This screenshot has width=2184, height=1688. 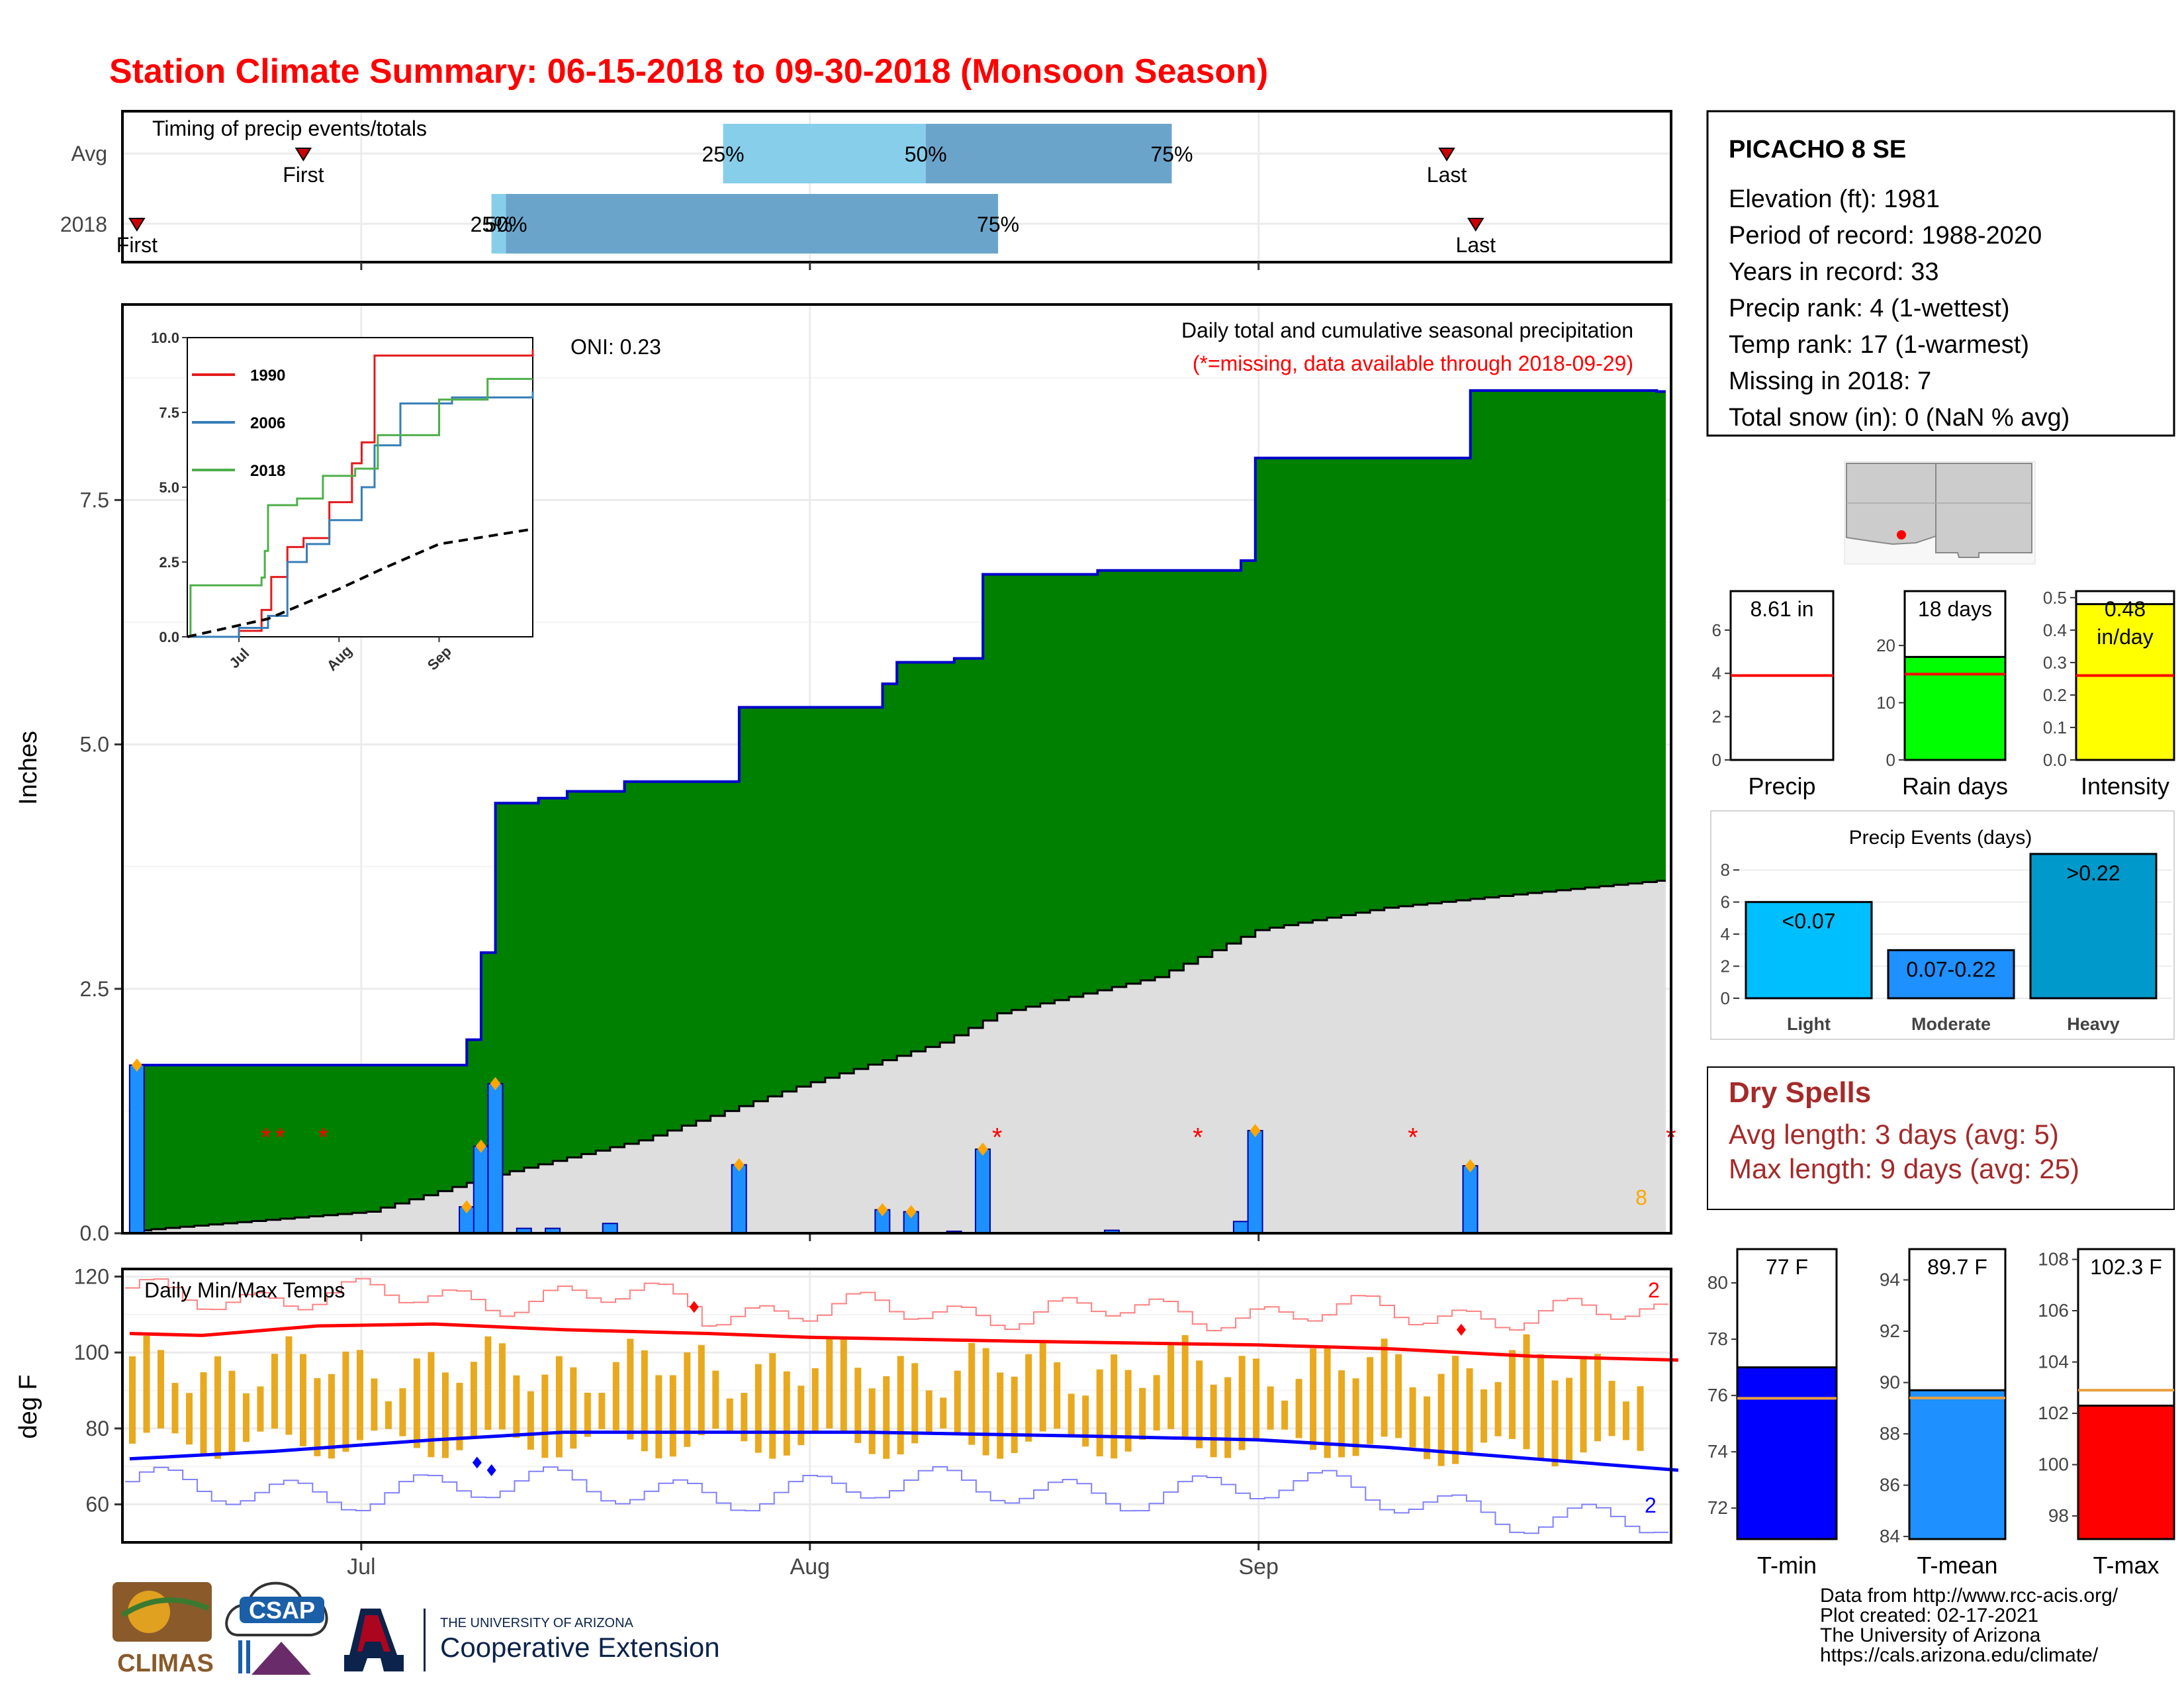 What do you see at coordinates (169, 487) in the screenshot?
I see `inset-ytick-label: 5.0` at bounding box center [169, 487].